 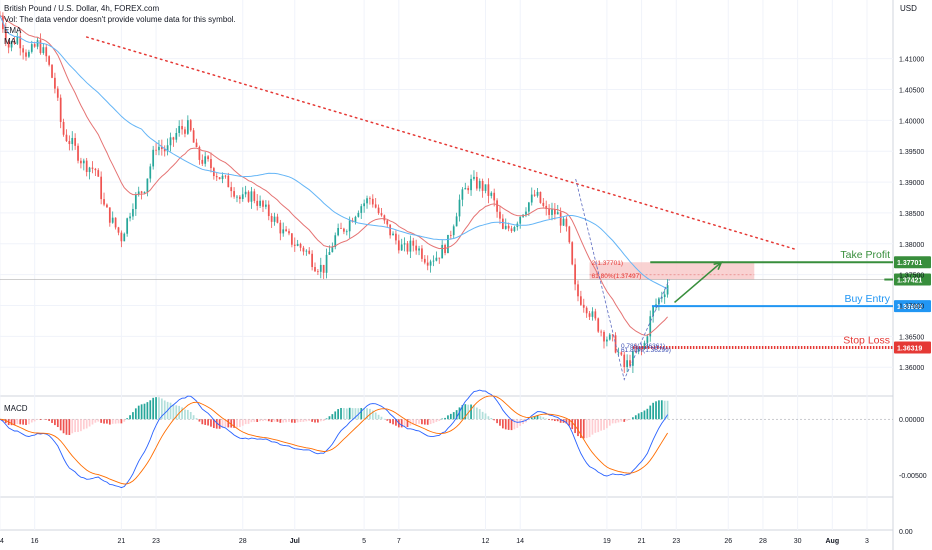 What do you see at coordinates (763, 541) in the screenshot?
I see `x-tick-label: 28` at bounding box center [763, 541].